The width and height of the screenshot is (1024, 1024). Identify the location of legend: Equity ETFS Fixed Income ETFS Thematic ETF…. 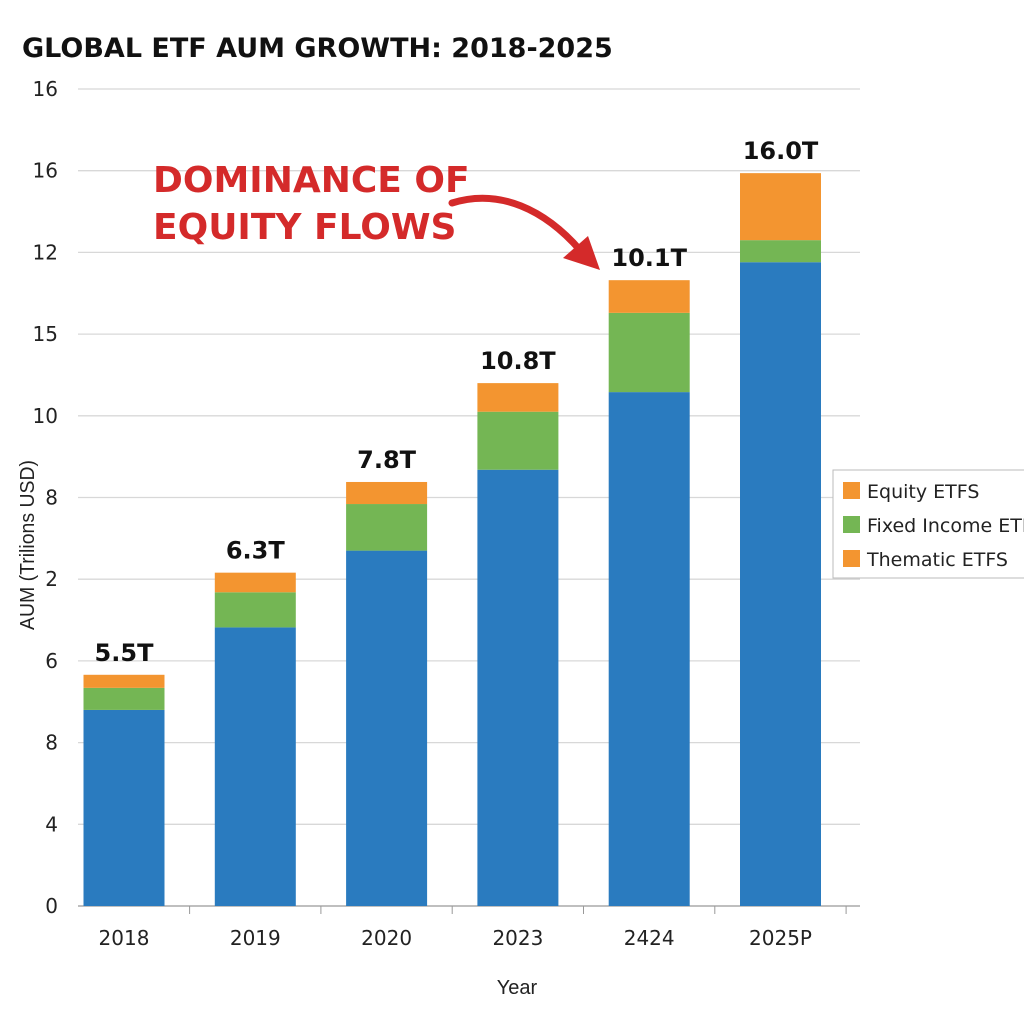
(928, 524).